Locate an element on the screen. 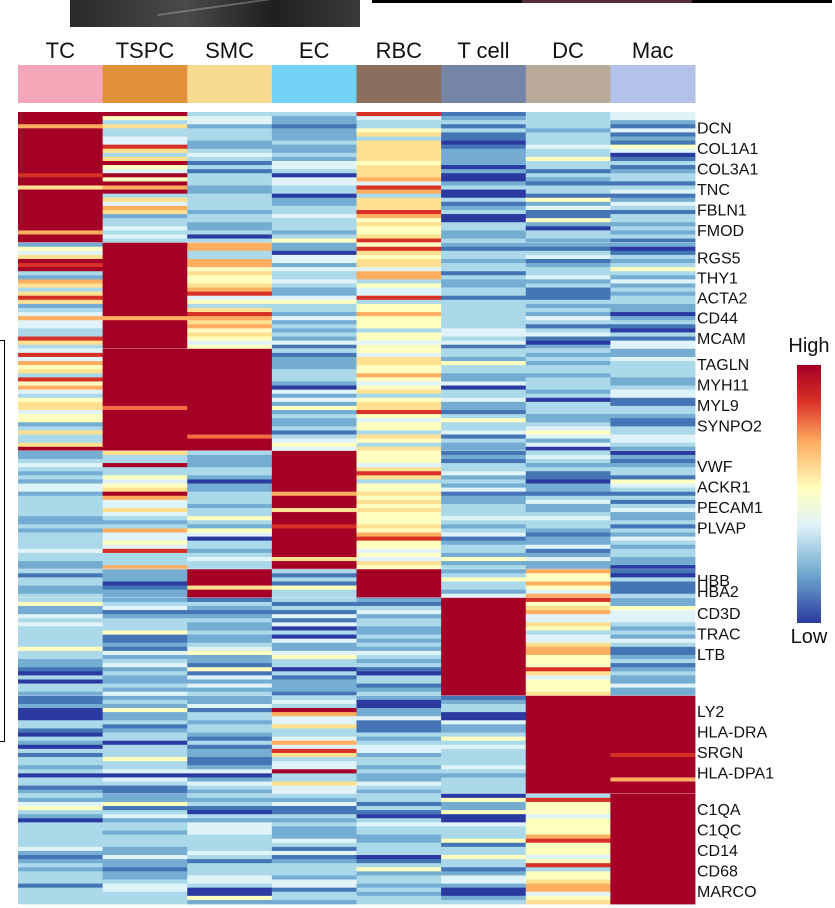 This screenshot has width=835, height=908. gene-label-col3a1: COL3A1 is located at coordinates (727, 169).